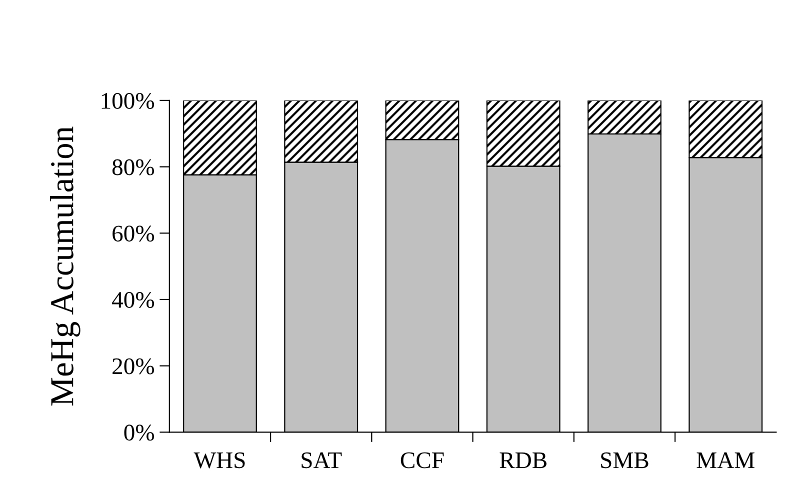 This screenshot has width=788, height=490. What do you see at coordinates (133, 167) in the screenshot?
I see `y-tick-label: 80%` at bounding box center [133, 167].